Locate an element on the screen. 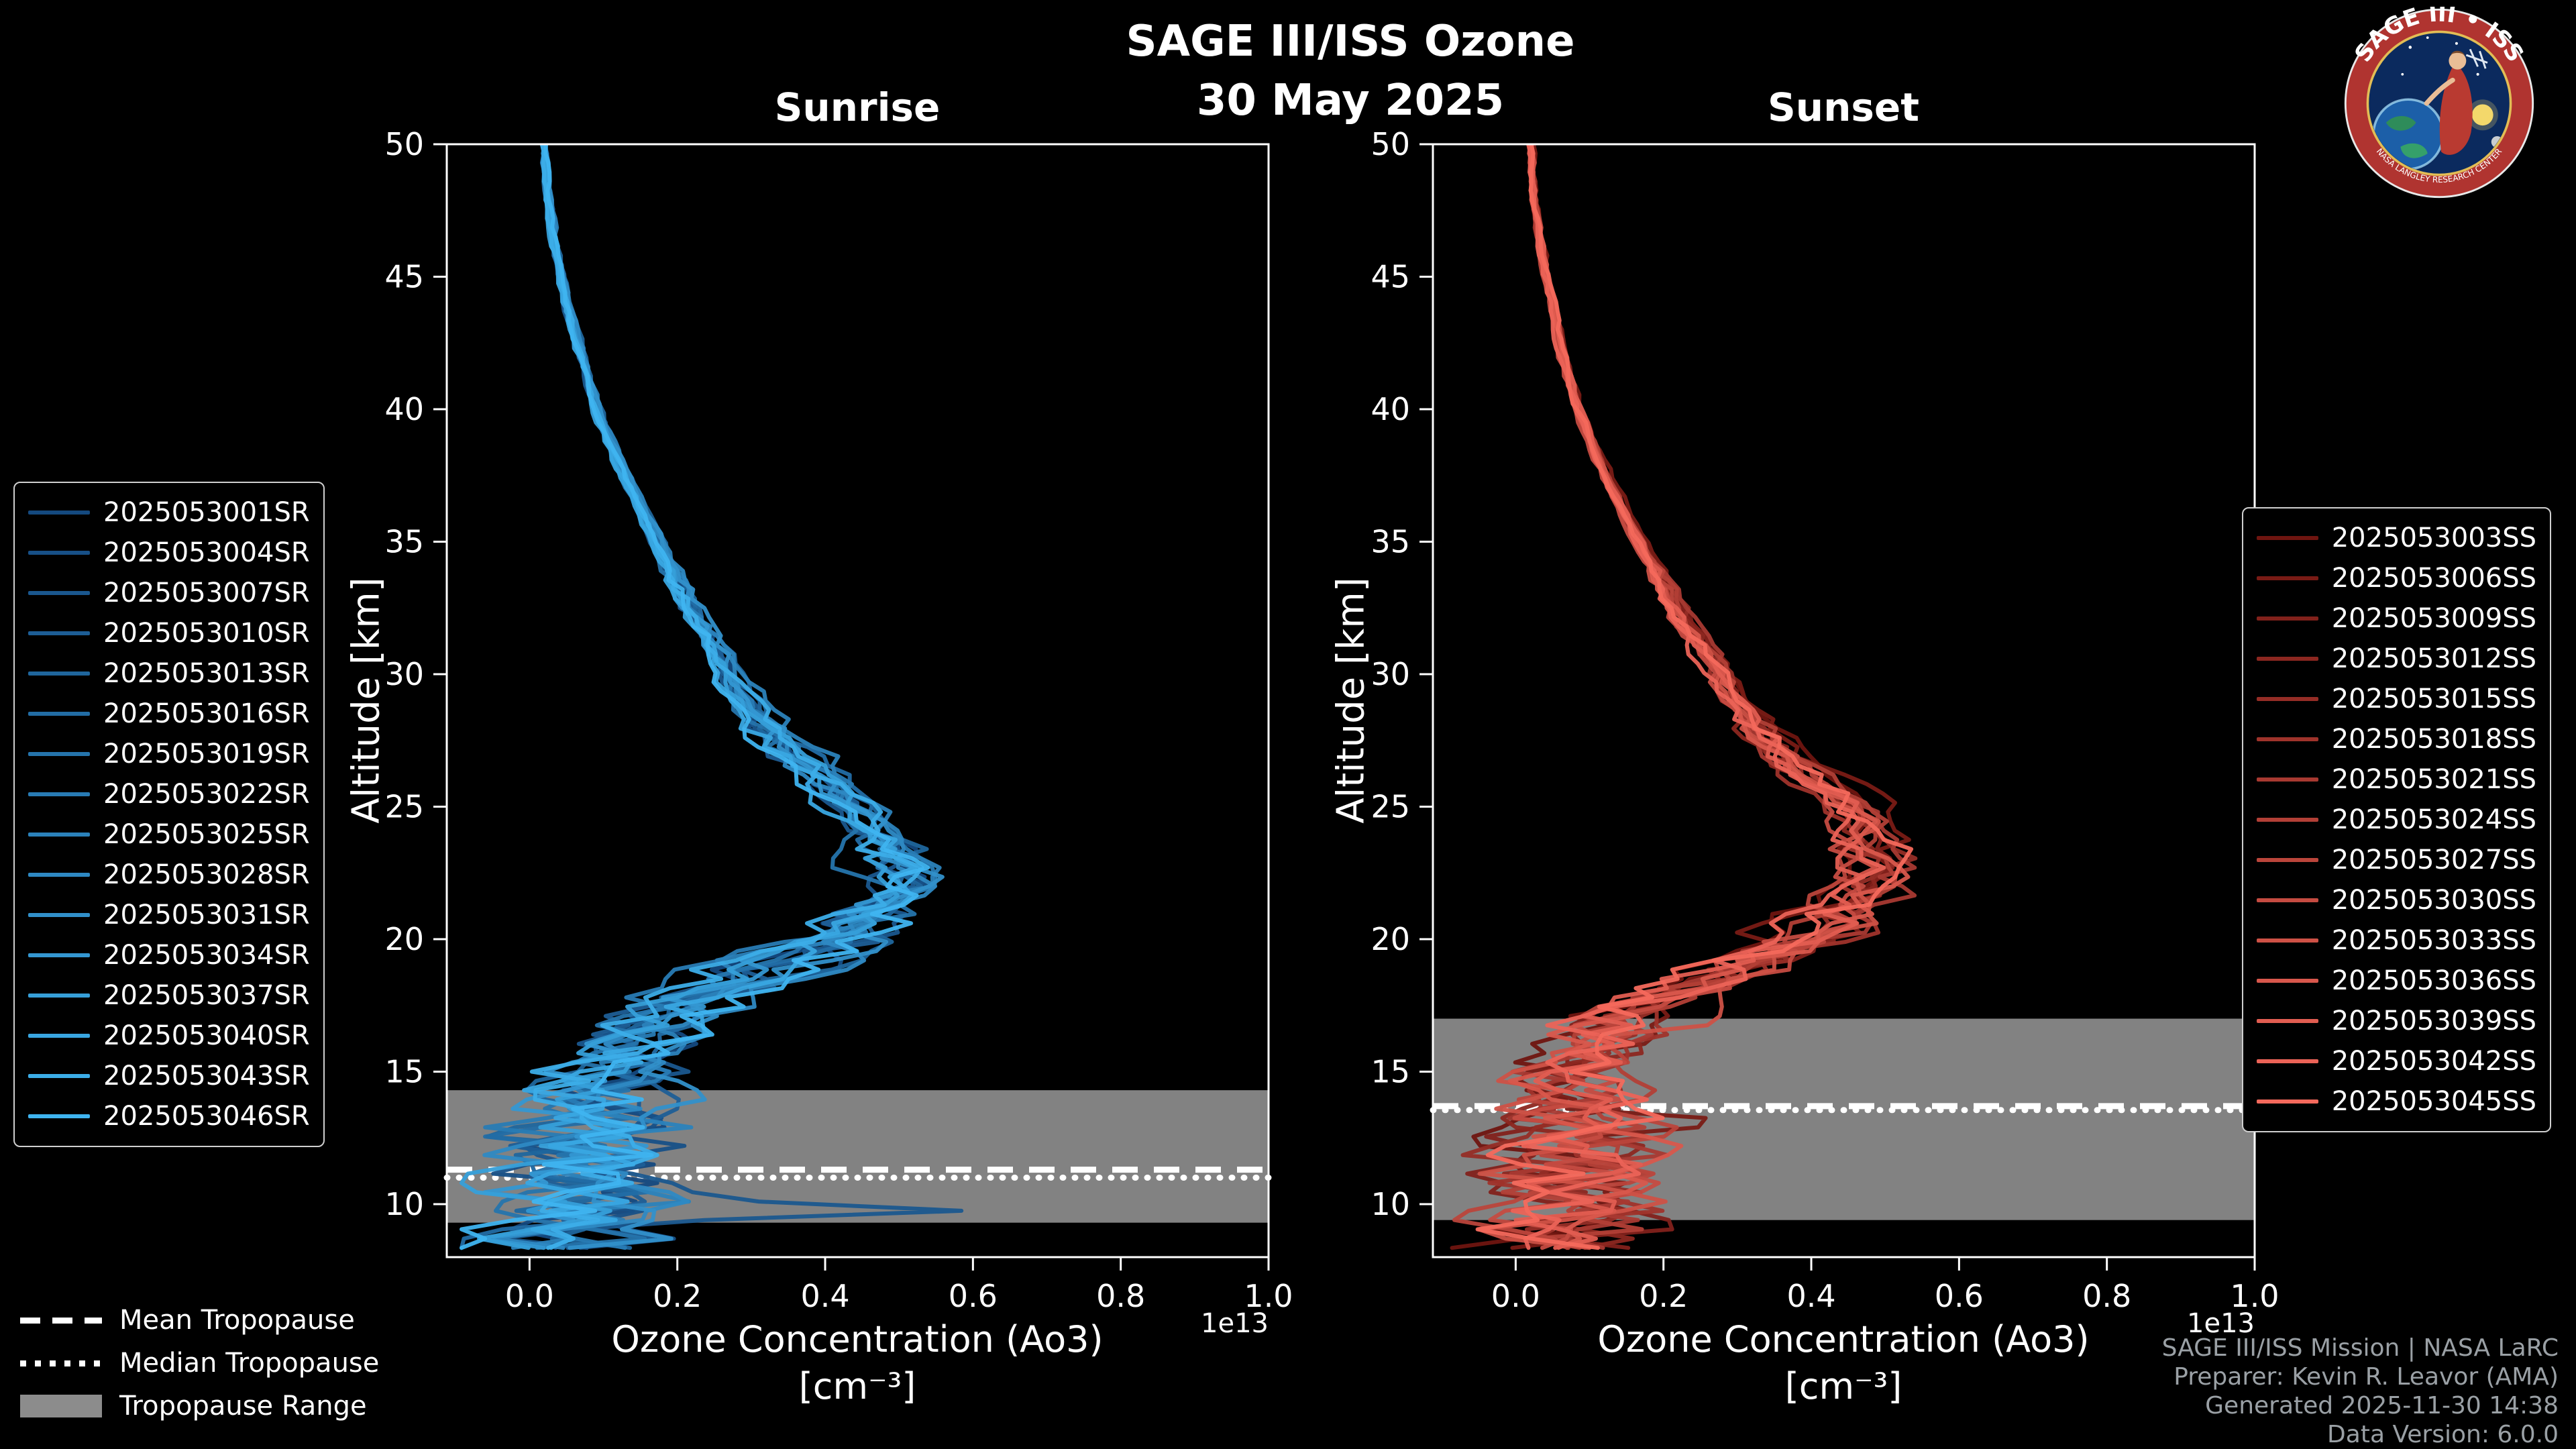 The height and width of the screenshot is (1449, 2576). y-tick-label: 25 is located at coordinates (404, 807).